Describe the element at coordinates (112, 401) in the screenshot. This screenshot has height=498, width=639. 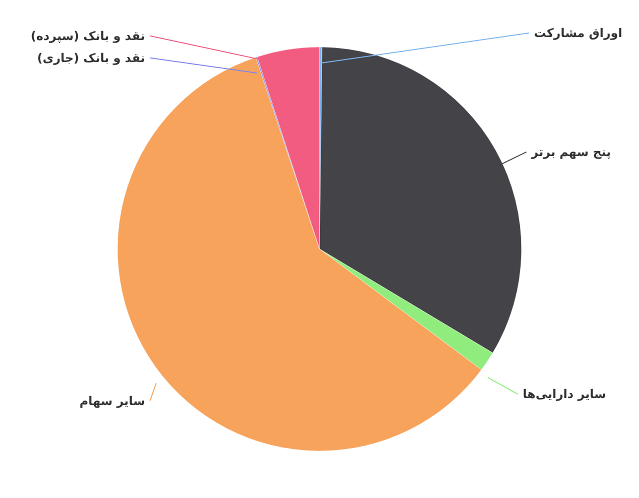
I see `slice-label: سایر سهام` at that location.